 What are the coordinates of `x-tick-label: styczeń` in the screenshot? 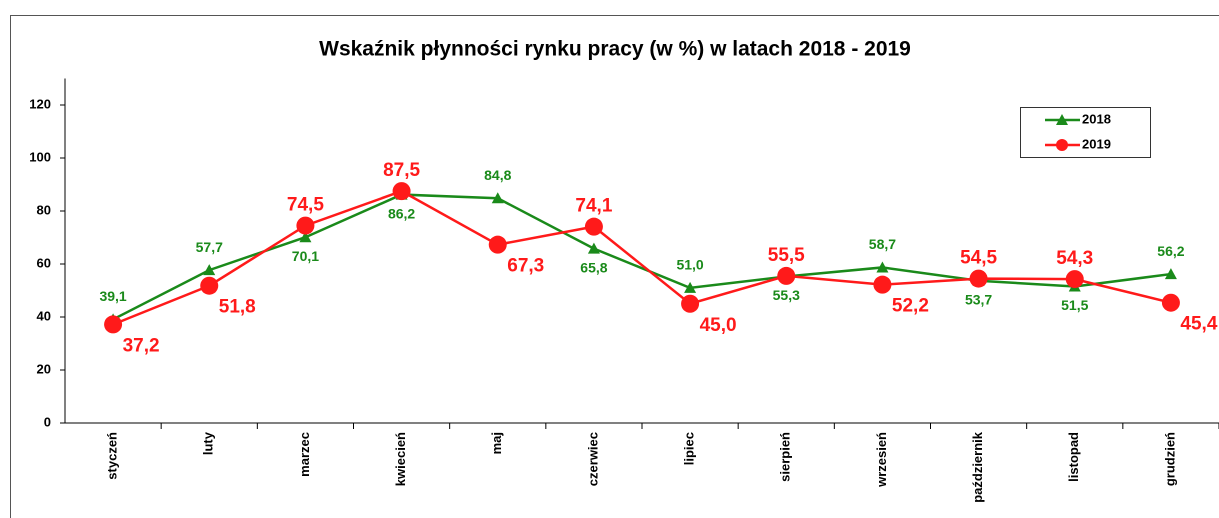 It's located at (112, 456).